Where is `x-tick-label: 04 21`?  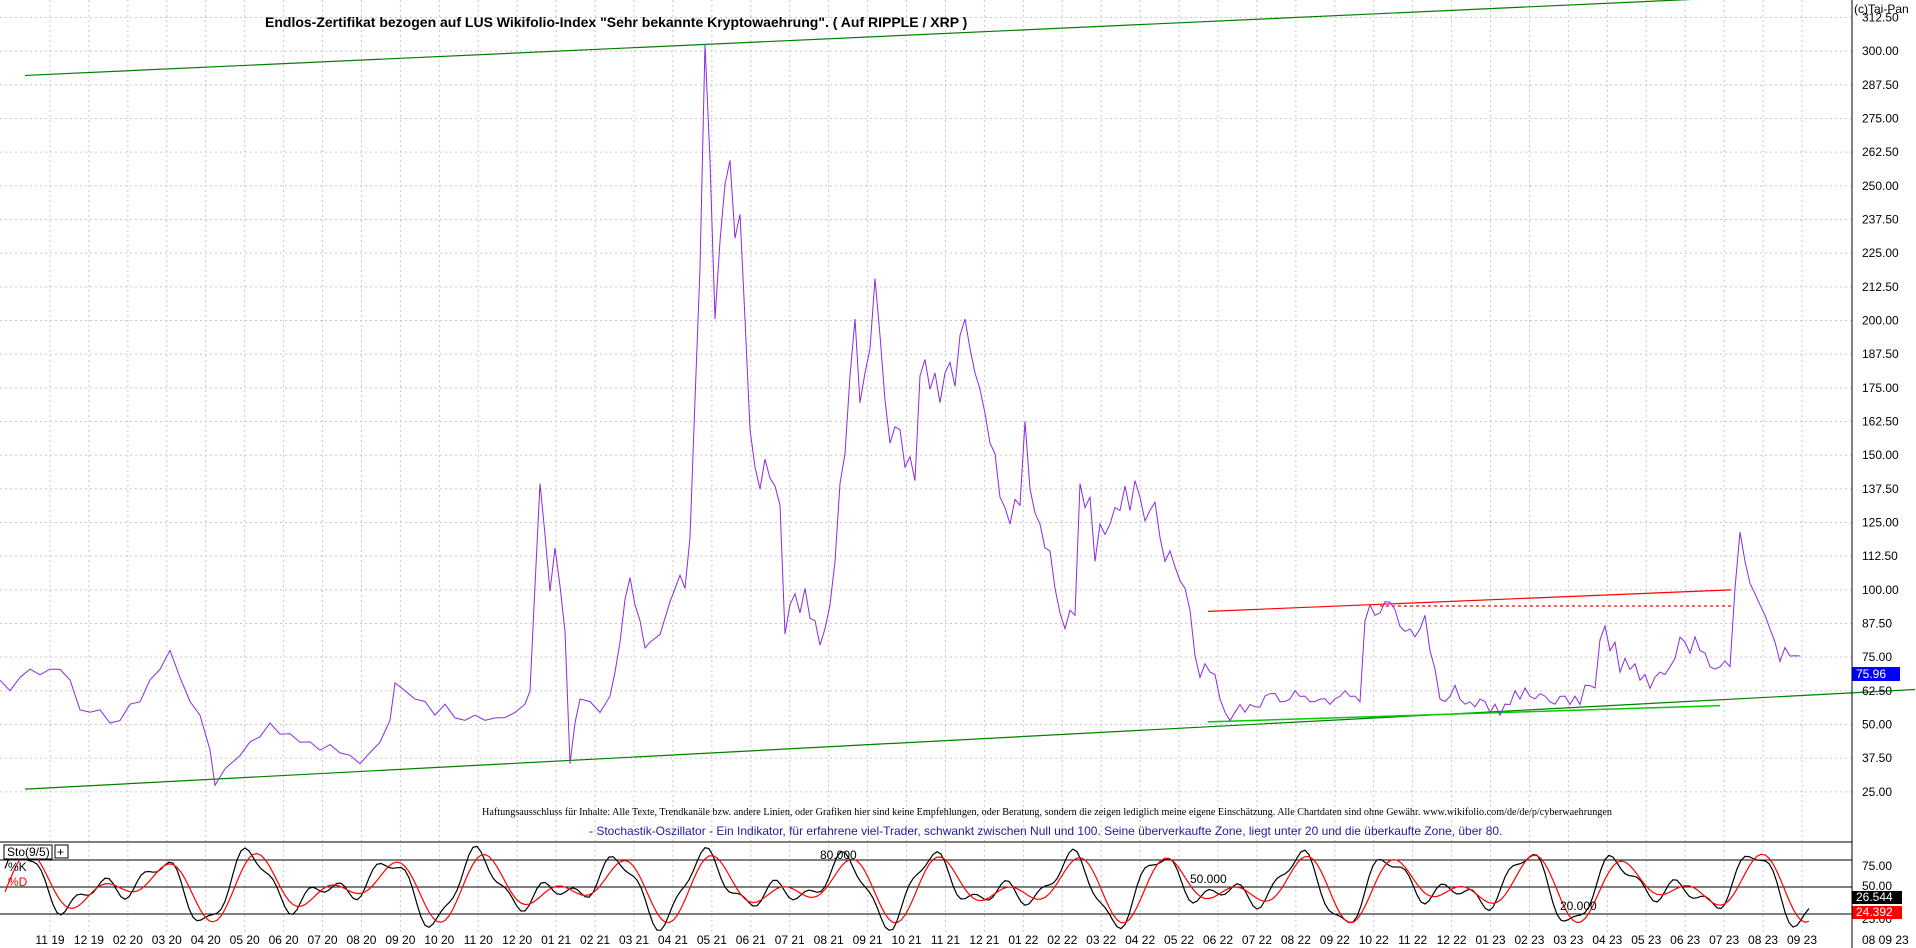 x-tick-label: 04 21 is located at coordinates (673, 940).